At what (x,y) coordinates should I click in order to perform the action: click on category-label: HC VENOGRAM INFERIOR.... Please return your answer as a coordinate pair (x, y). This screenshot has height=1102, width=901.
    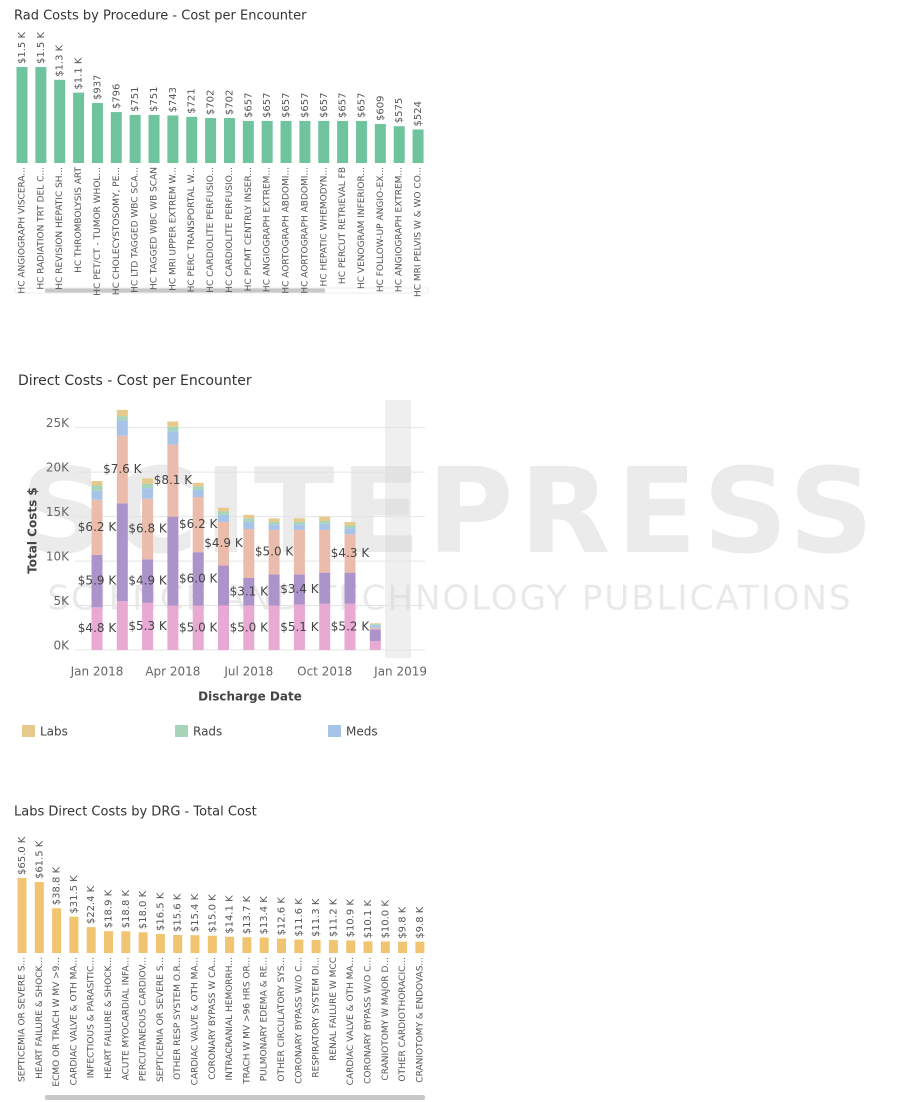
    Looking at the image, I should click on (362, 228).